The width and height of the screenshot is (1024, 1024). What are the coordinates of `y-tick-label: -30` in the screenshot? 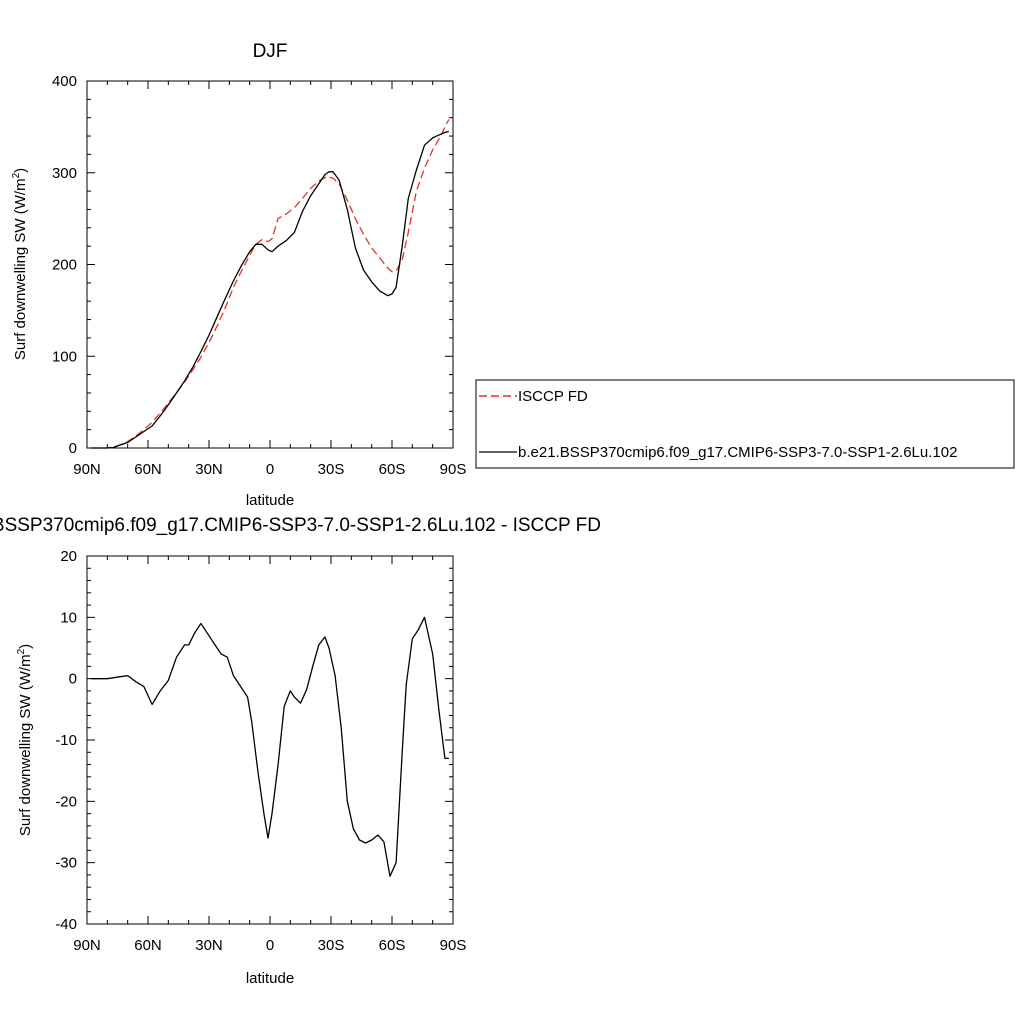 It's located at (66, 863).